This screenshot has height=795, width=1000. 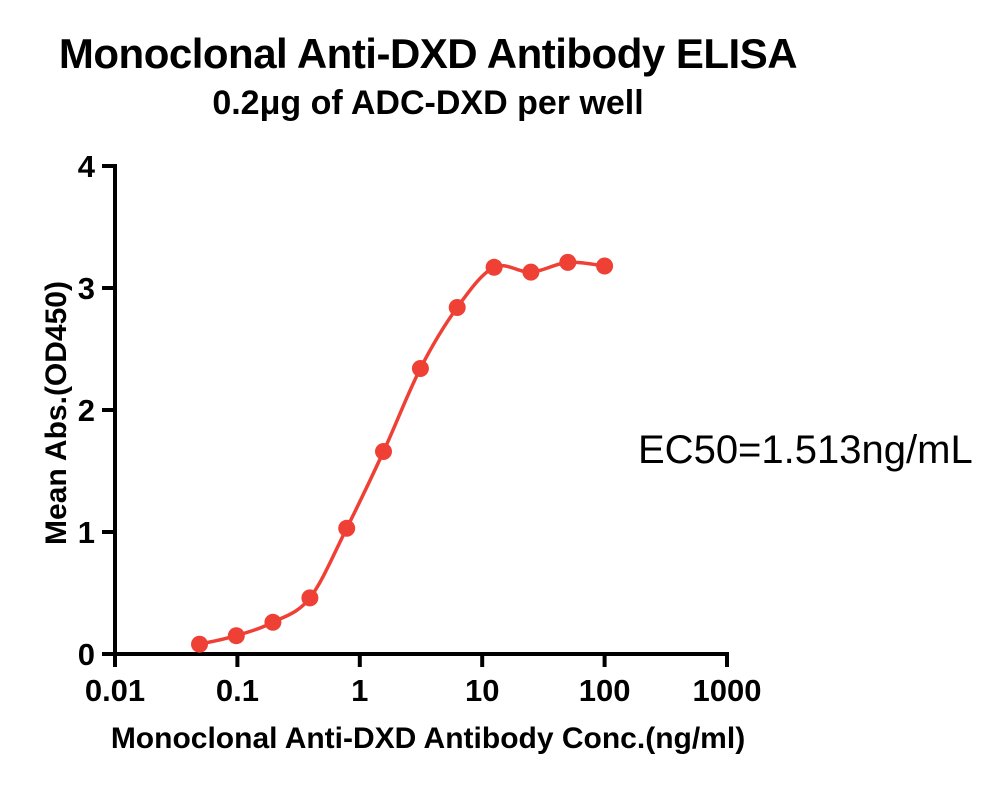 What do you see at coordinates (237, 690) in the screenshot?
I see `x-tick-label: 0.1` at bounding box center [237, 690].